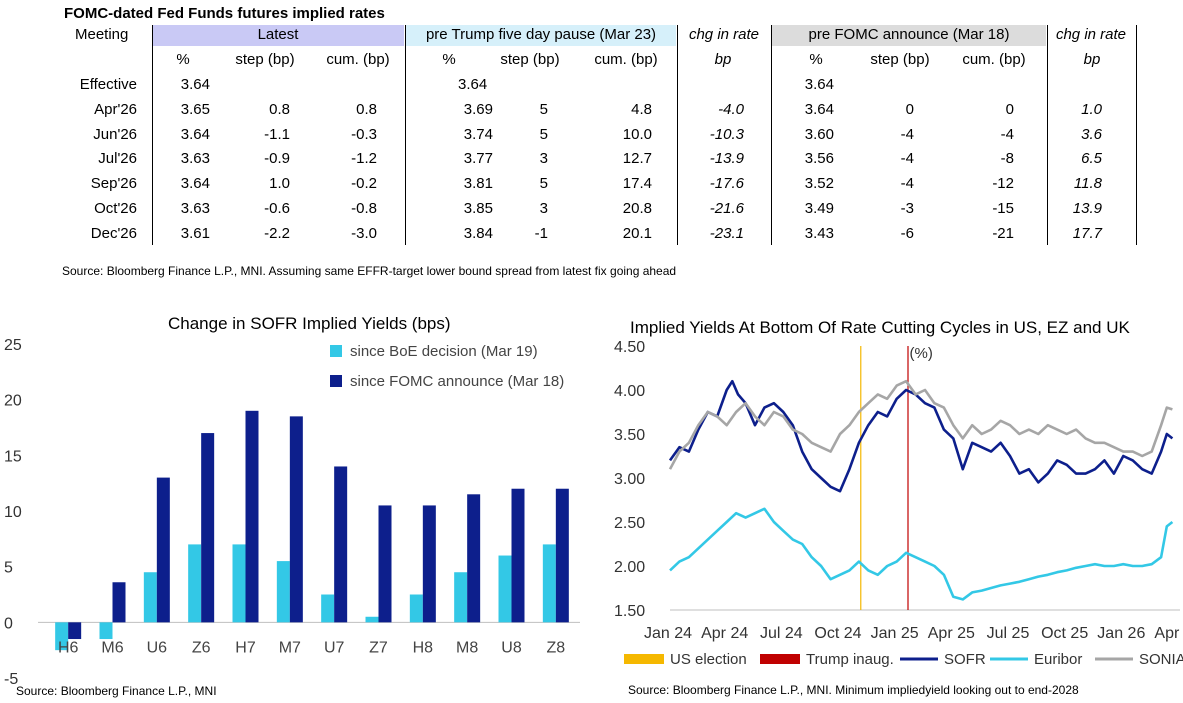 The width and height of the screenshot is (1183, 703). I want to click on line-x-tick-label: Jan 25, so click(895, 633).